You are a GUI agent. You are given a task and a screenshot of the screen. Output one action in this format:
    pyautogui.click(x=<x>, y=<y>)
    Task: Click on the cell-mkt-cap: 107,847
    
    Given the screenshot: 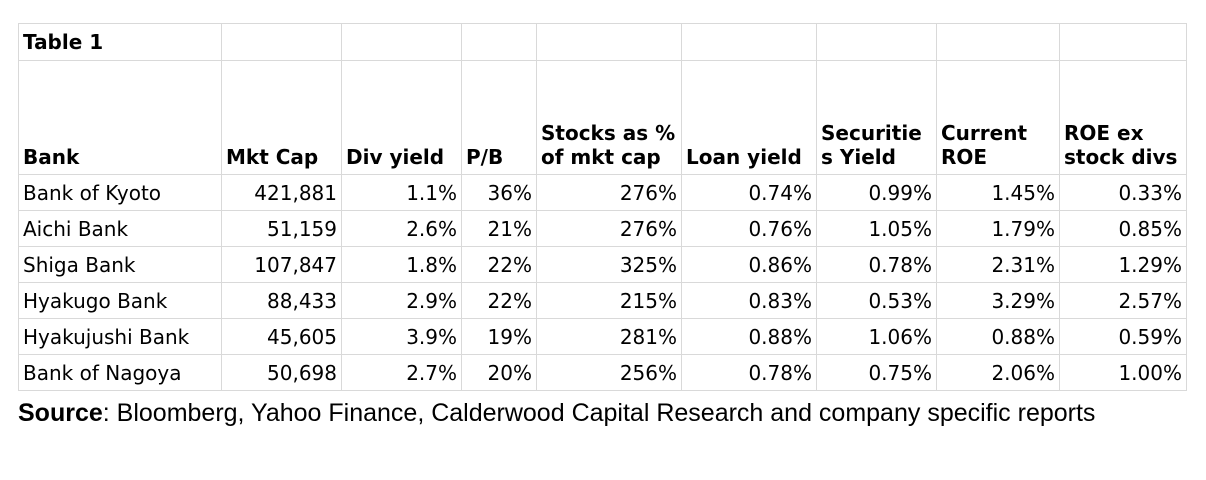 What is the action you would take?
    pyautogui.click(x=281, y=264)
    